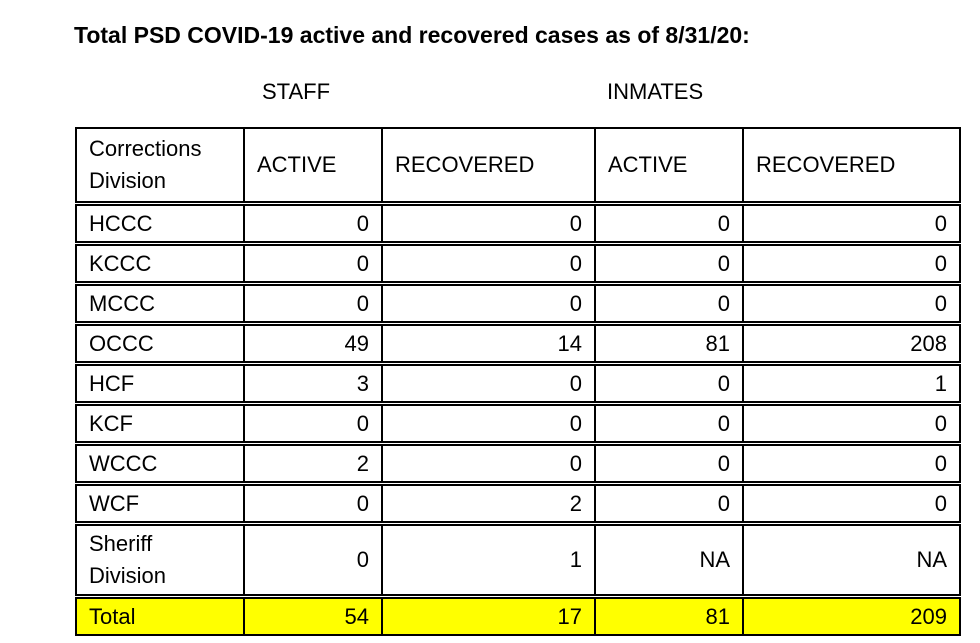 This screenshot has height=643, width=980. Describe the element at coordinates (160, 463) in the screenshot. I see `row-label-cell: WCCC` at that location.